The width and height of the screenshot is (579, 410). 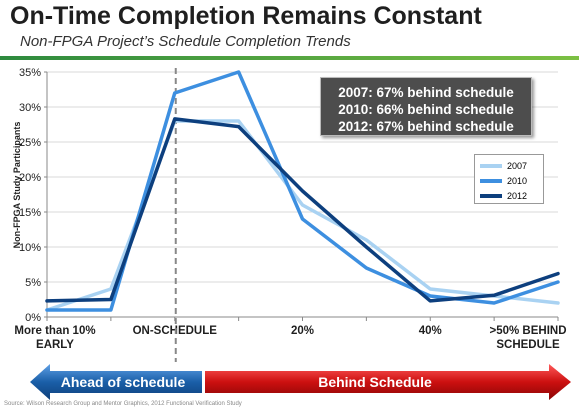 What do you see at coordinates (426, 126) in the screenshot?
I see `note-line-2012: 2012: 67% behind schedule` at bounding box center [426, 126].